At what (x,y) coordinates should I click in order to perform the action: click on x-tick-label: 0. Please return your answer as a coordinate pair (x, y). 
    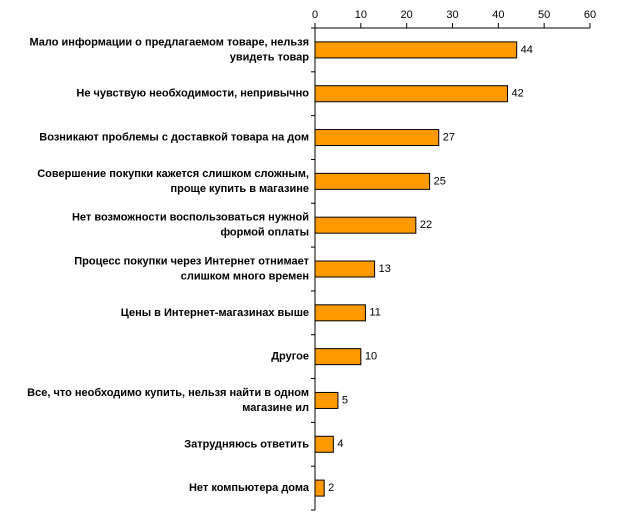
    Looking at the image, I should click on (315, 15).